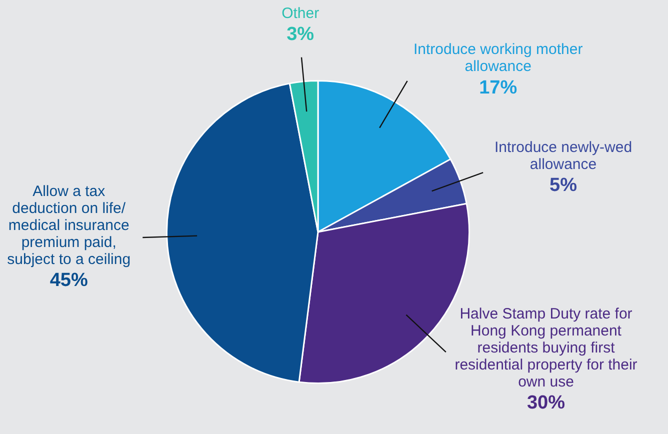 This screenshot has width=668, height=434. What do you see at coordinates (301, 13) in the screenshot?
I see `slice-label: Other` at bounding box center [301, 13].